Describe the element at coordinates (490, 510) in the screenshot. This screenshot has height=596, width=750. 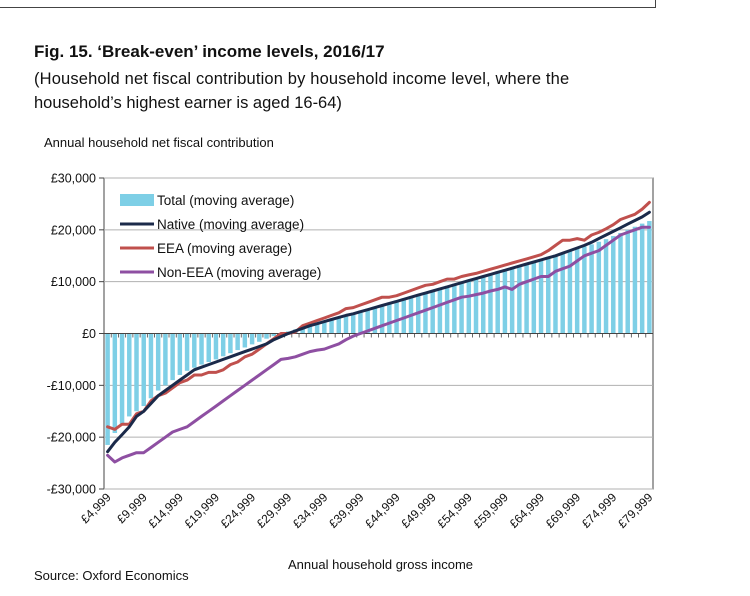
I see `x-tick-label: £59,999` at that location.